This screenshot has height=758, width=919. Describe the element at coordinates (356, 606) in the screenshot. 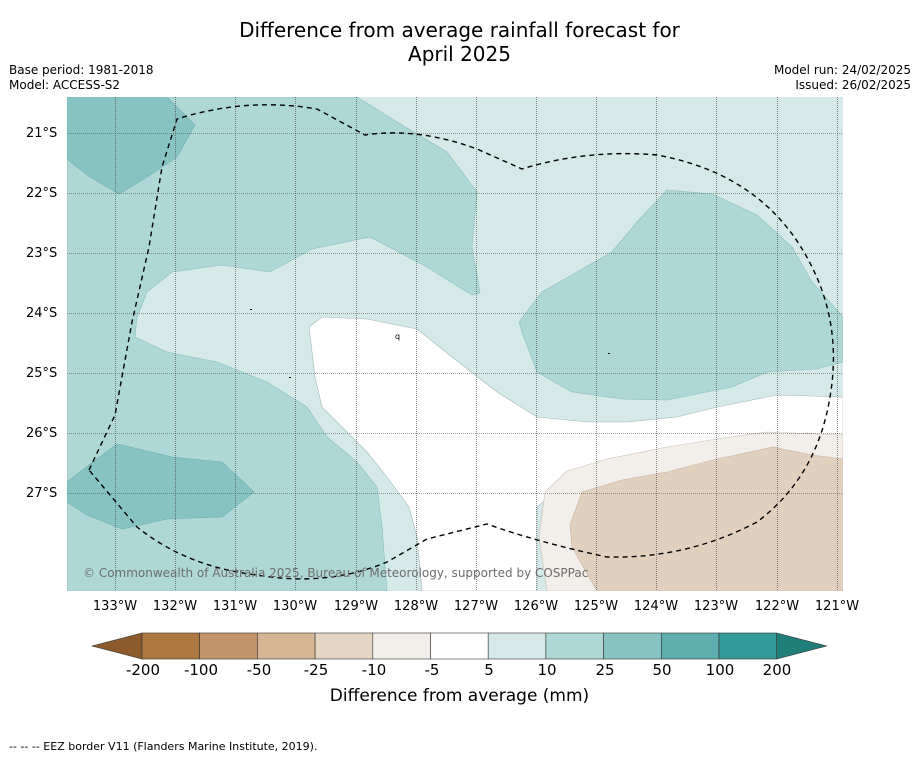

I see `lon-label-129w: 129°W` at that location.